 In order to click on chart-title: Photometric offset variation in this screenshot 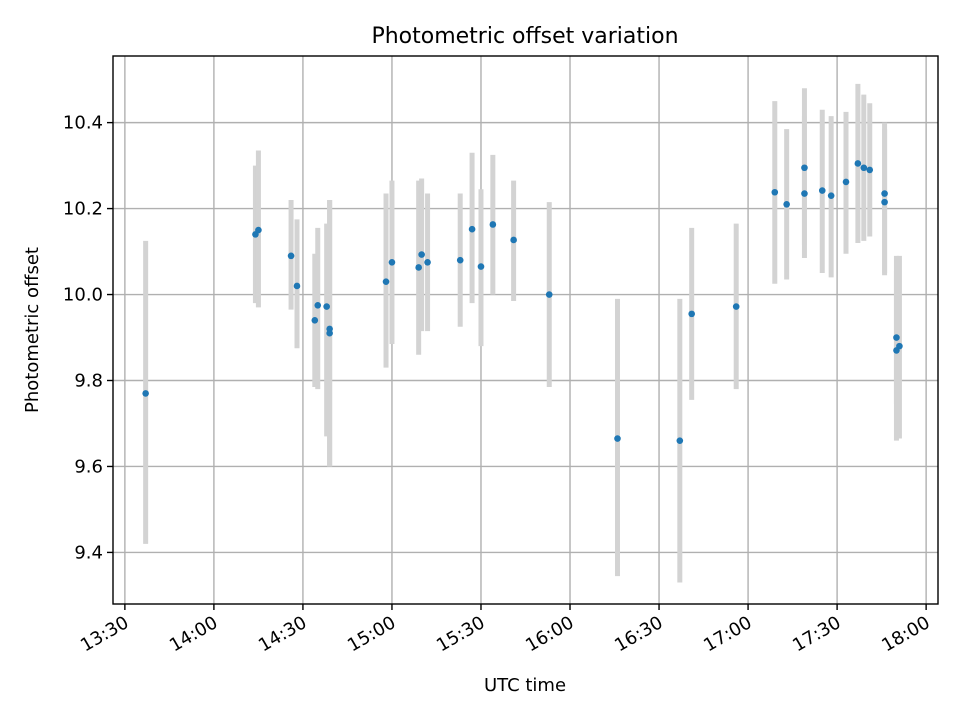, I will do `click(524, 36)`.